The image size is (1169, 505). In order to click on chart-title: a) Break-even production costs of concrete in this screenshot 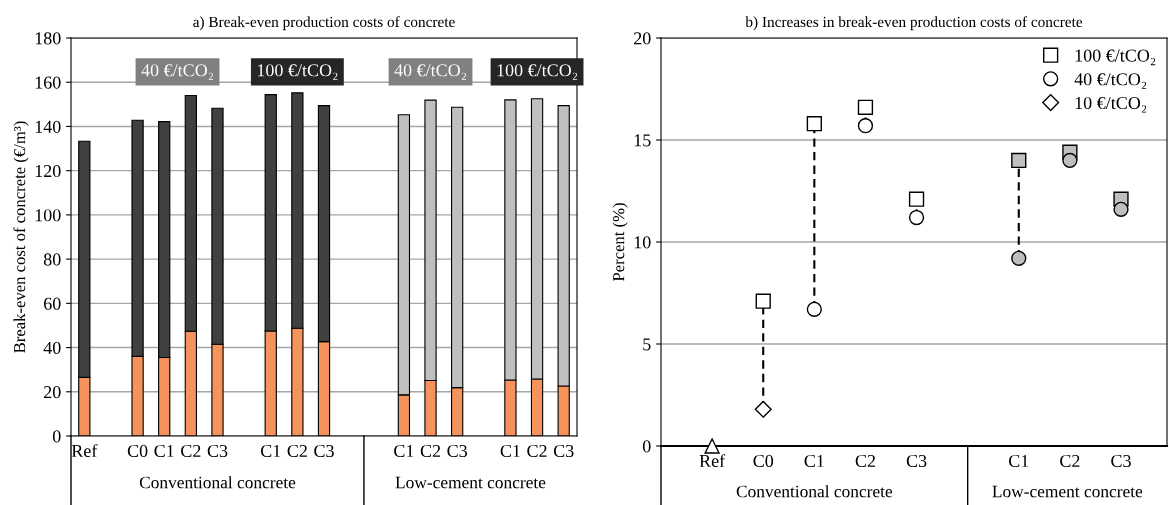, I will do `click(324, 23)`.